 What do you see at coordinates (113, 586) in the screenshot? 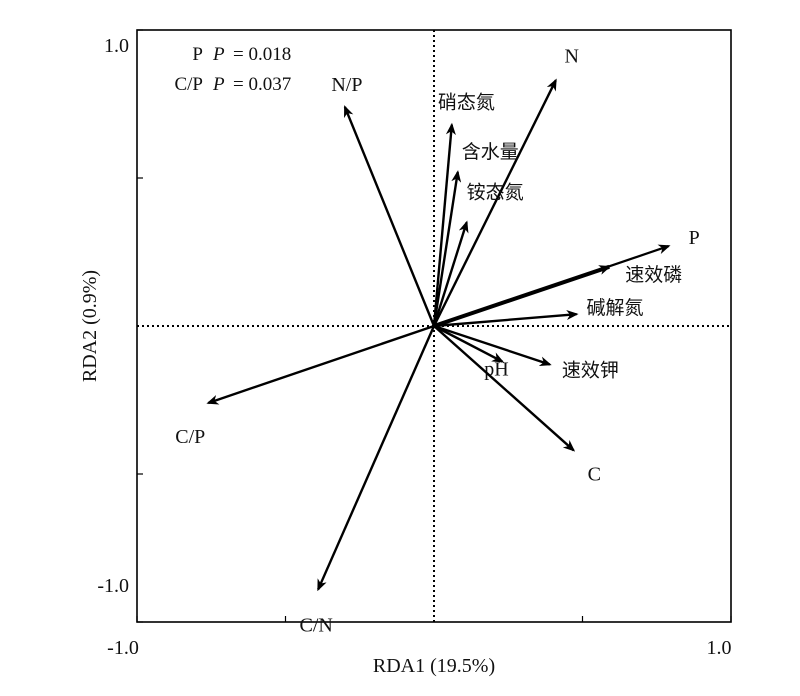
I see `y-tick-label: -1.0` at bounding box center [113, 586].